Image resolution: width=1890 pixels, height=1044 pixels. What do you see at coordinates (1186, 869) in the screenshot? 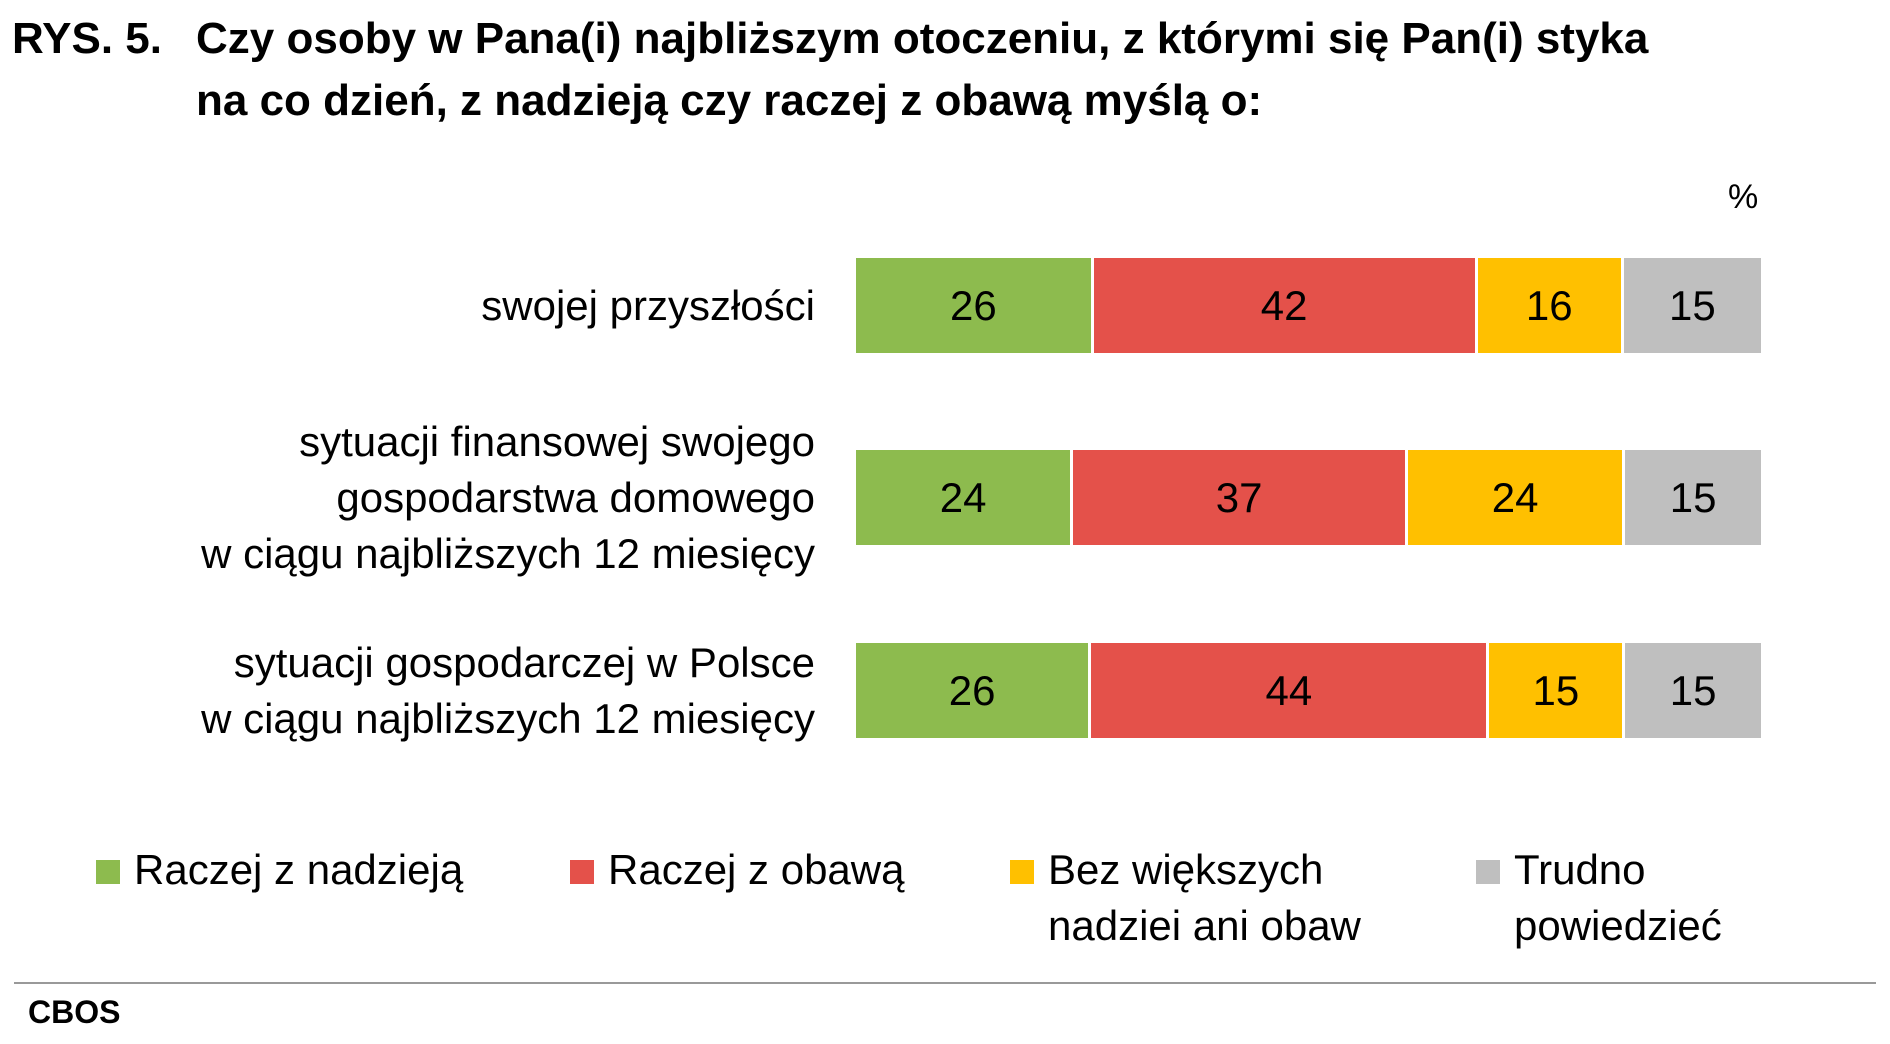
I see `legend-label-line: Bez większych` at bounding box center [1186, 869].